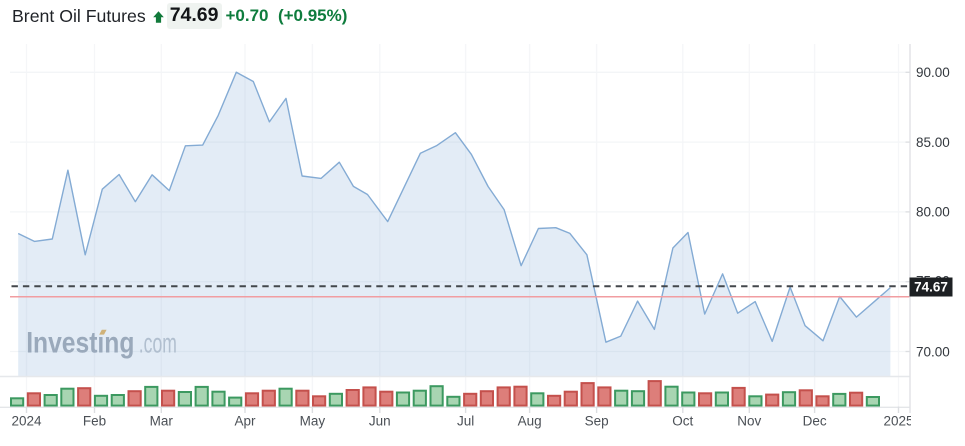  Describe the element at coordinates (94, 421) in the screenshot. I see `svg-text: Feb` at that location.